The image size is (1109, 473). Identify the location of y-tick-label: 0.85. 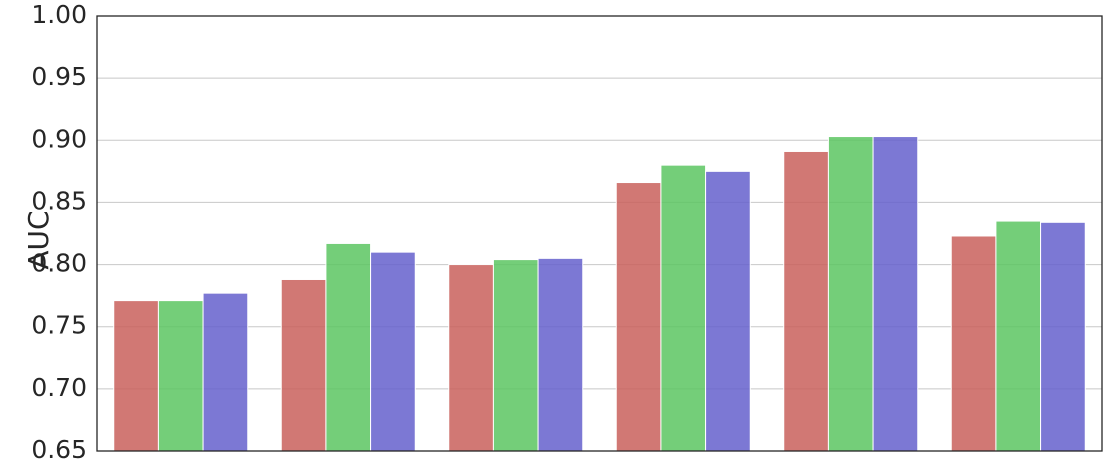
(59, 200).